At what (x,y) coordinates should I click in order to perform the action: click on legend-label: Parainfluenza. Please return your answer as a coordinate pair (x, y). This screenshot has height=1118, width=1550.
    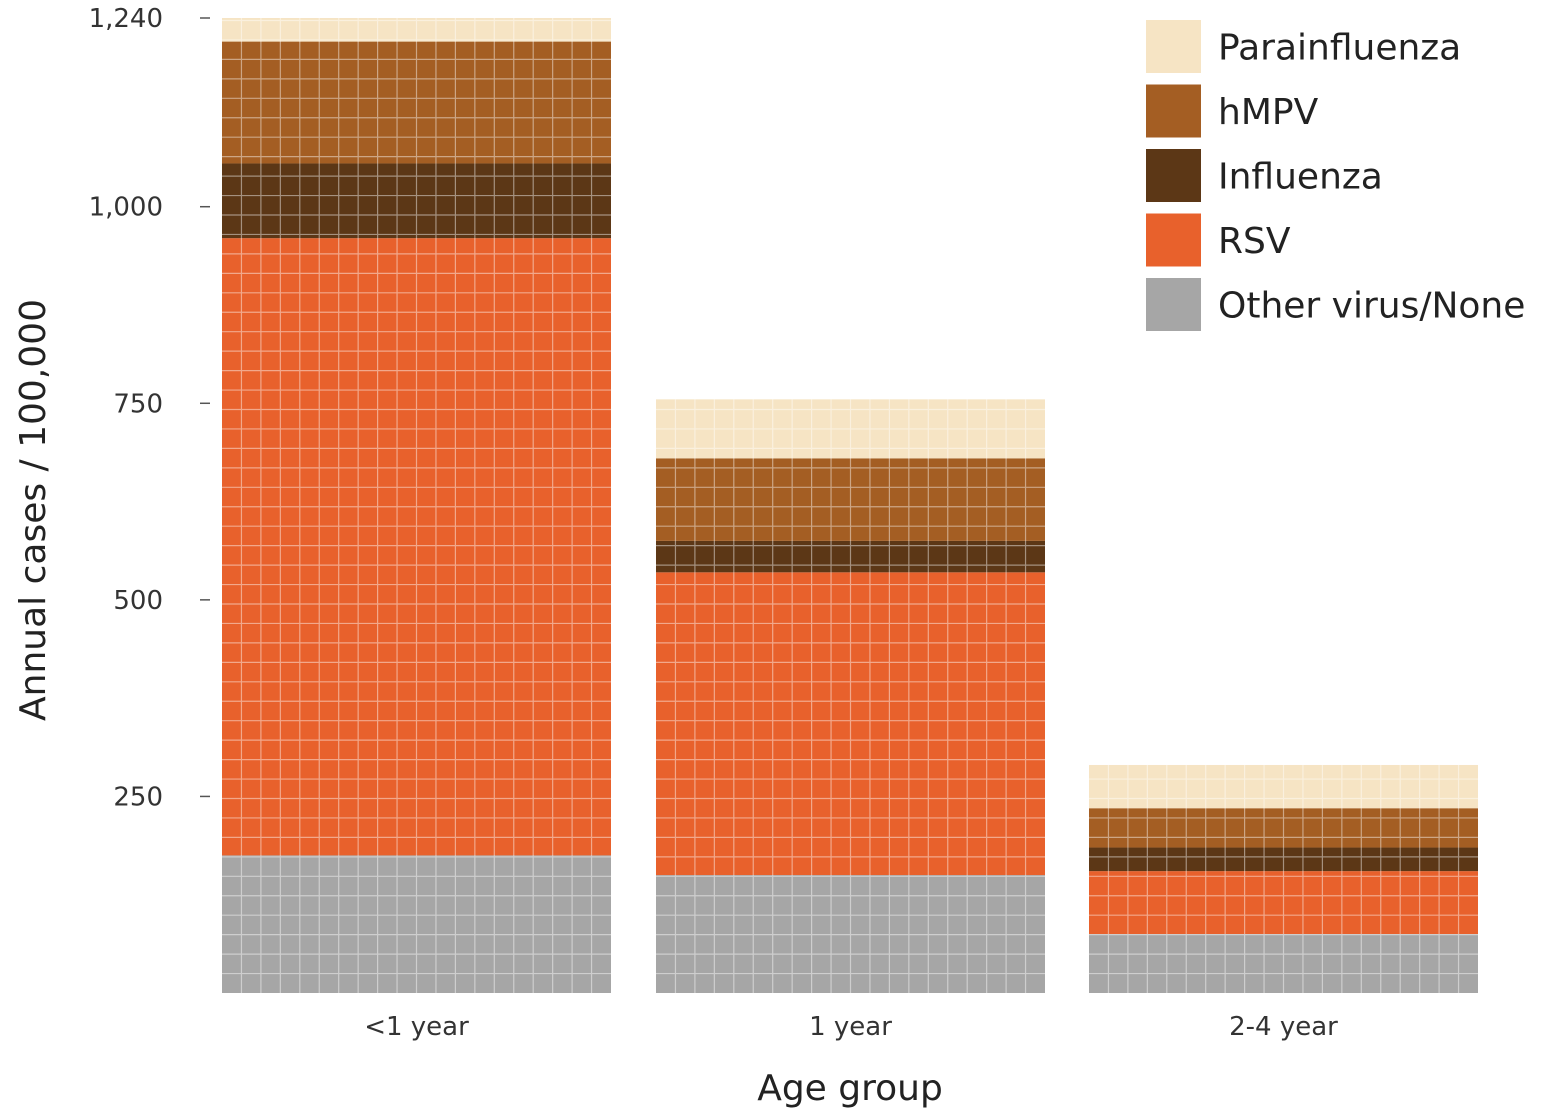
    Looking at the image, I should click on (1339, 48).